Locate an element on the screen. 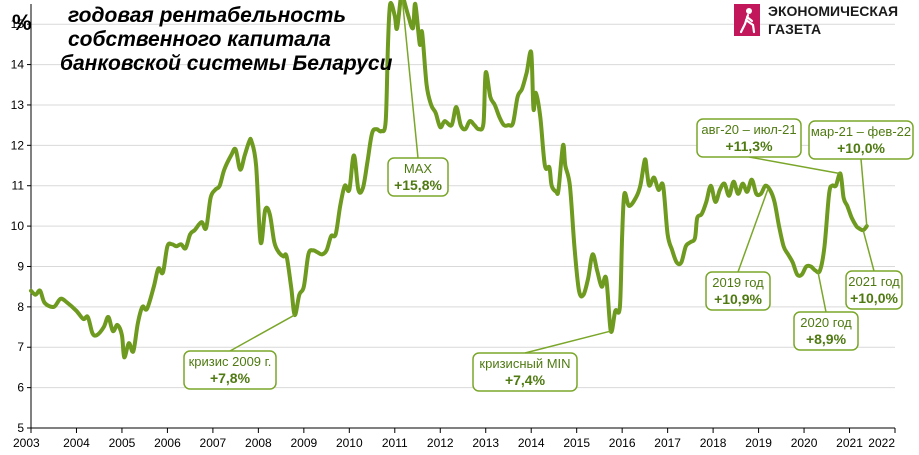 The width and height of the screenshot is (919, 455). y-unit-label: % is located at coordinates (22, 22).